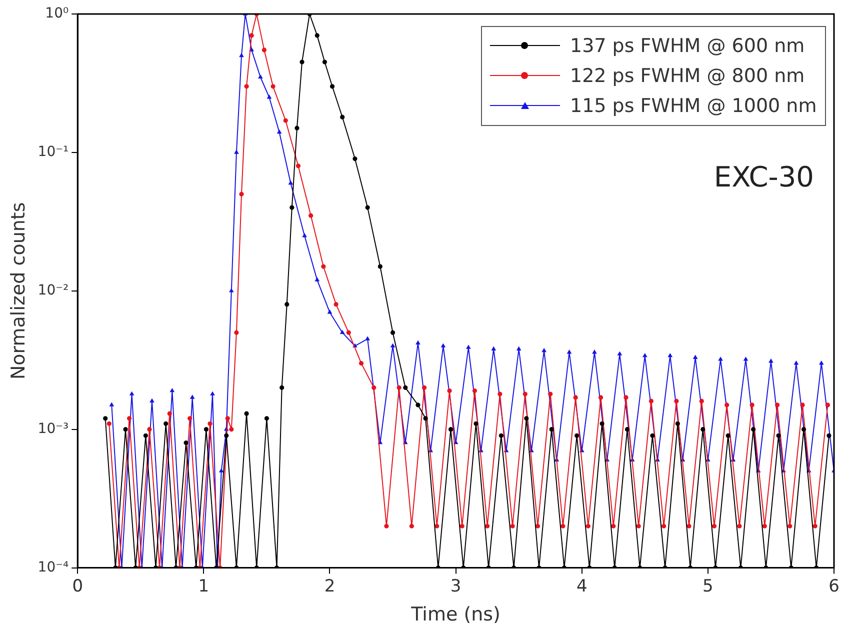 The width and height of the screenshot is (848, 635). I want to click on annotation: EXC-30, so click(764, 177).